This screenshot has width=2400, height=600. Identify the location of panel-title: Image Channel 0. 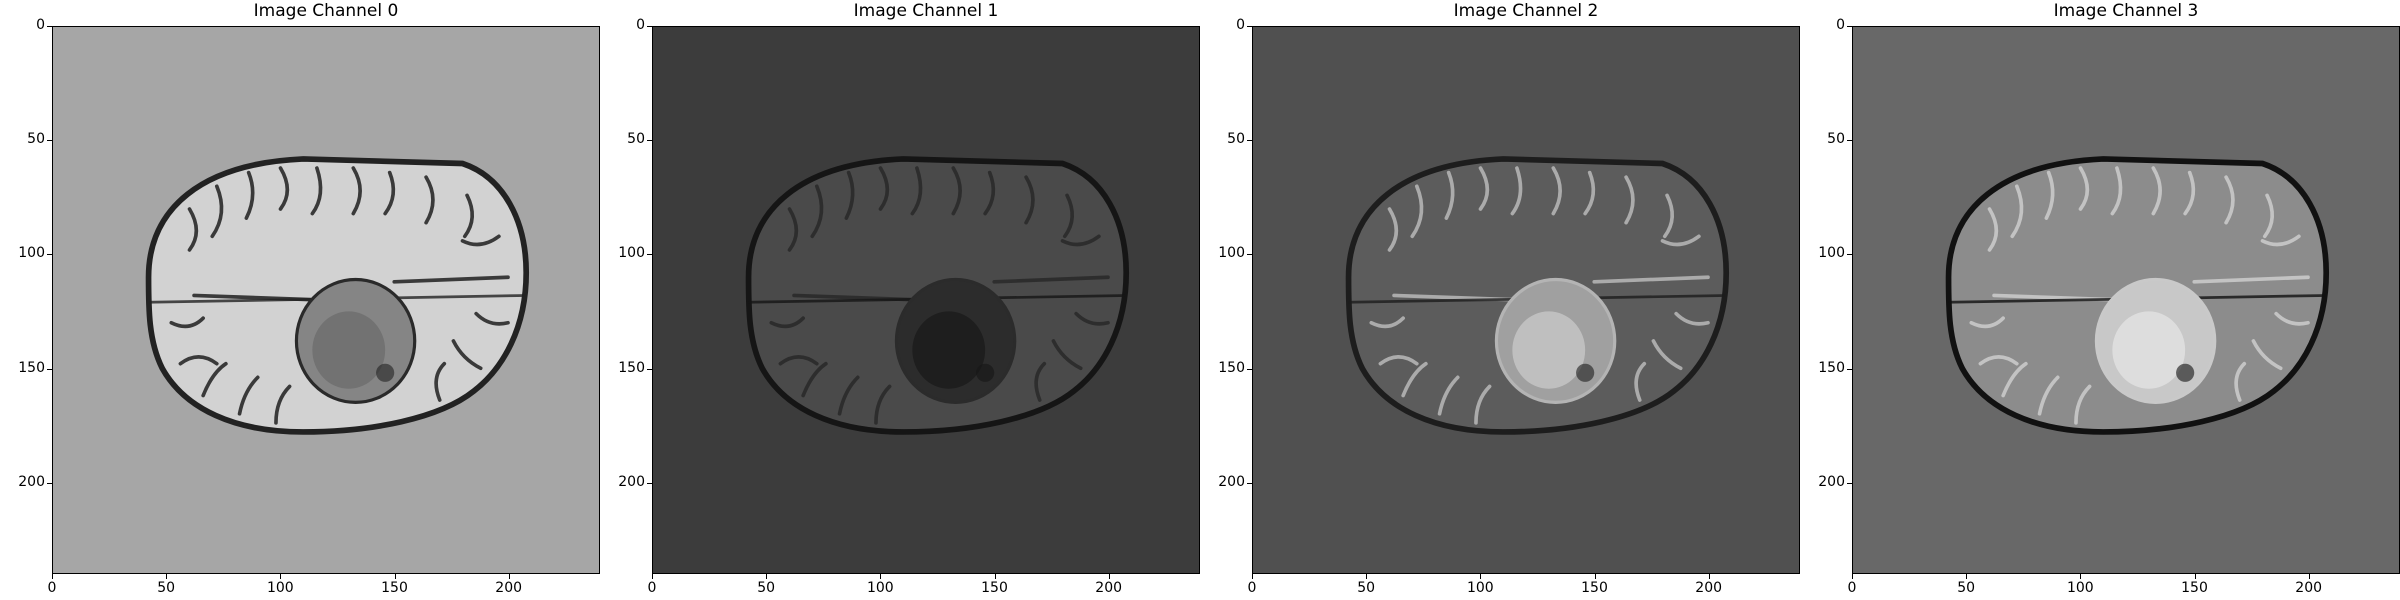
(326, 11).